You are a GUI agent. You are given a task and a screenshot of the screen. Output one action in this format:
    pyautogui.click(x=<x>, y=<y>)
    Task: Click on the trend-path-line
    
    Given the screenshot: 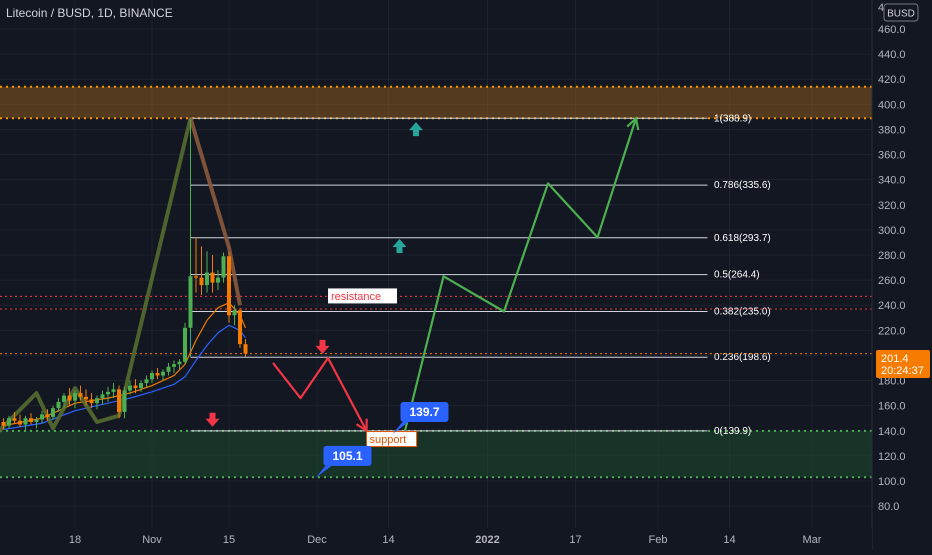 What is the action you would take?
    pyautogui.click(x=215, y=211)
    